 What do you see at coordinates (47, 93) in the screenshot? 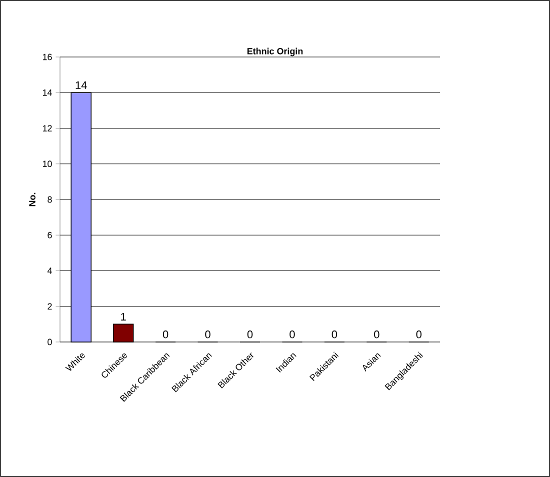
I see `y-tick-label: 14` at bounding box center [47, 93].